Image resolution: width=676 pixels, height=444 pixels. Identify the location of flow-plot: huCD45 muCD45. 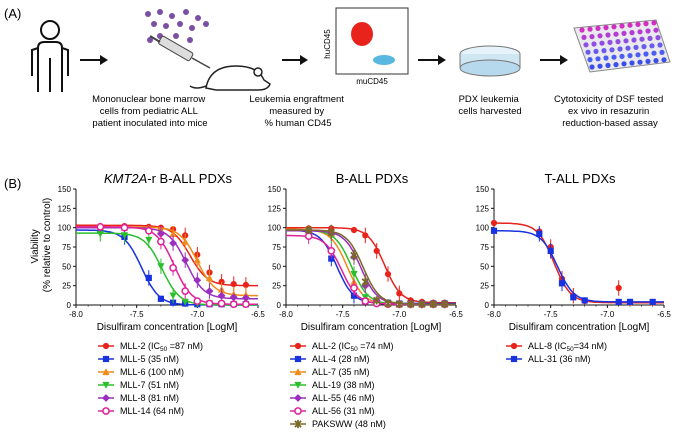
(366, 46).